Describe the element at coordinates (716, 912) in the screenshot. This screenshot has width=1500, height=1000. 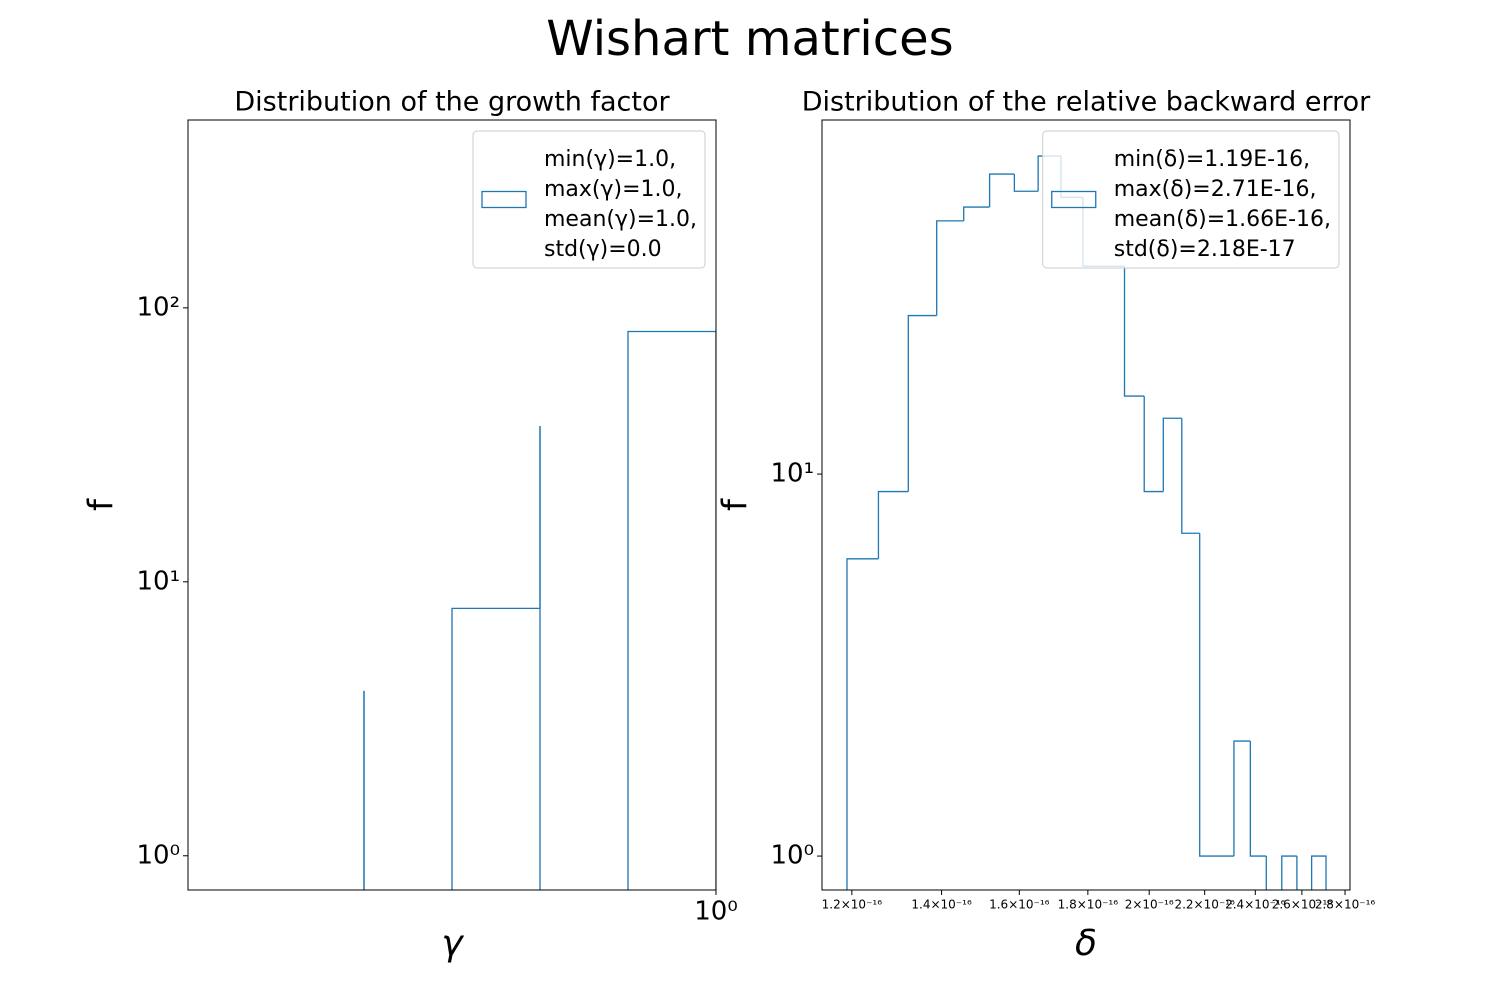
I see `x-tick-label: 10⁰` at that location.